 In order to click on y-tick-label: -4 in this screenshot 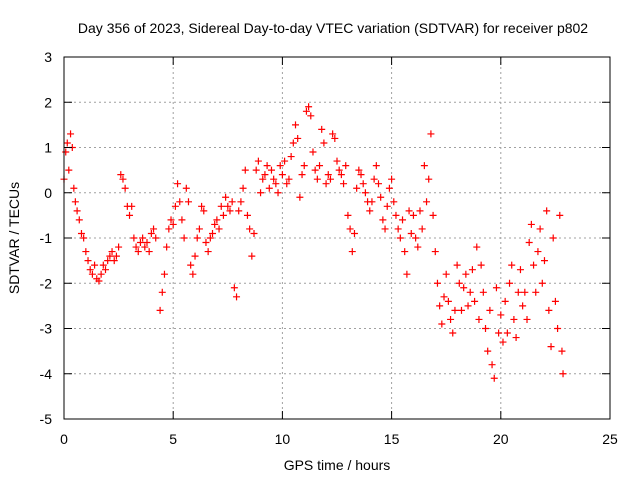, I will do `click(46, 374)`.